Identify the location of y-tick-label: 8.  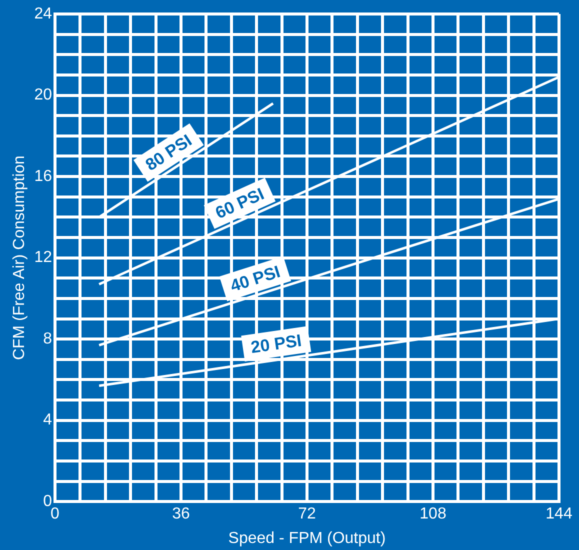
(47, 339).